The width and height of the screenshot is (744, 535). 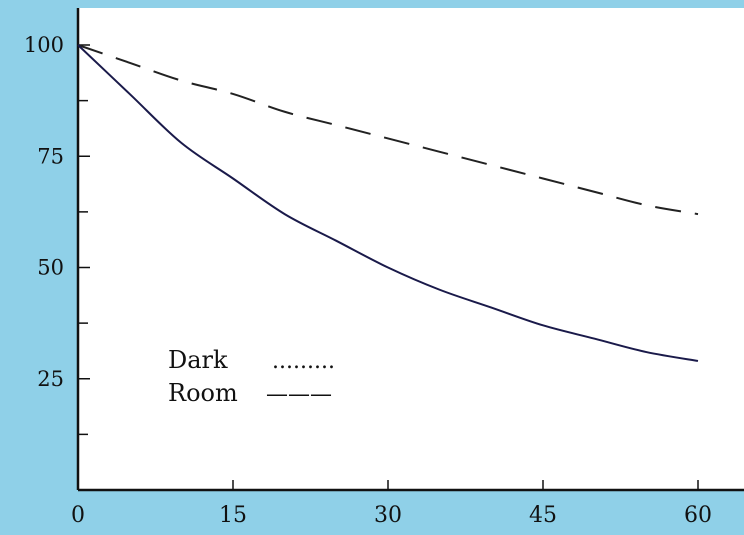 What do you see at coordinates (388, 515) in the screenshot?
I see `x-tick-label: 30` at bounding box center [388, 515].